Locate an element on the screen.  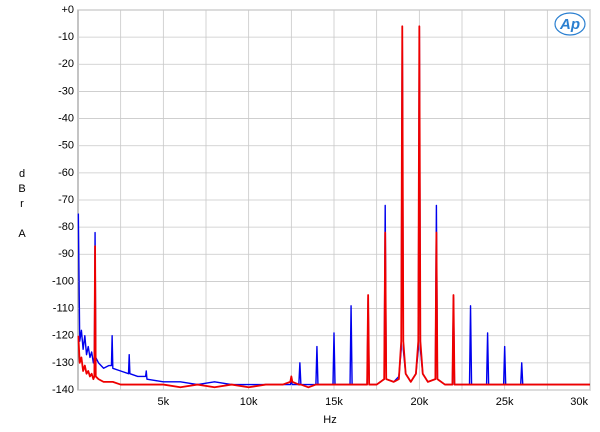
y-tick-label: -10 is located at coordinates (66, 37).